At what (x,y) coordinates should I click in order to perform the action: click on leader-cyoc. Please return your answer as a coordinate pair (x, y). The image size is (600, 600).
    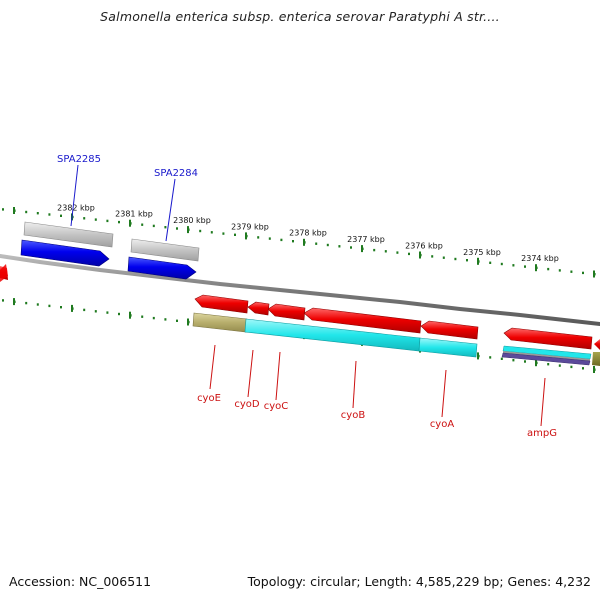
    Looking at the image, I should click on (278, 376).